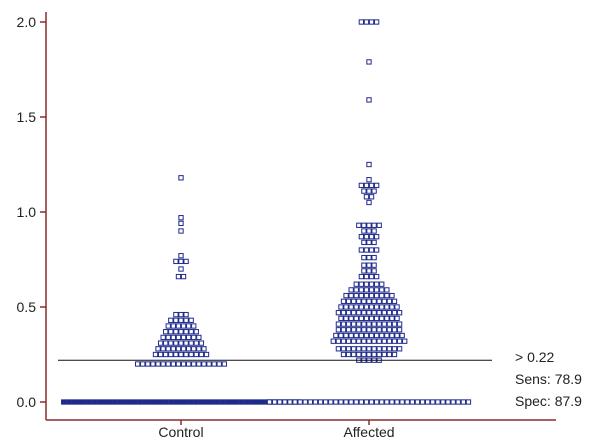  I want to click on specificity-annotation: Spec: 87.9, so click(548, 401).